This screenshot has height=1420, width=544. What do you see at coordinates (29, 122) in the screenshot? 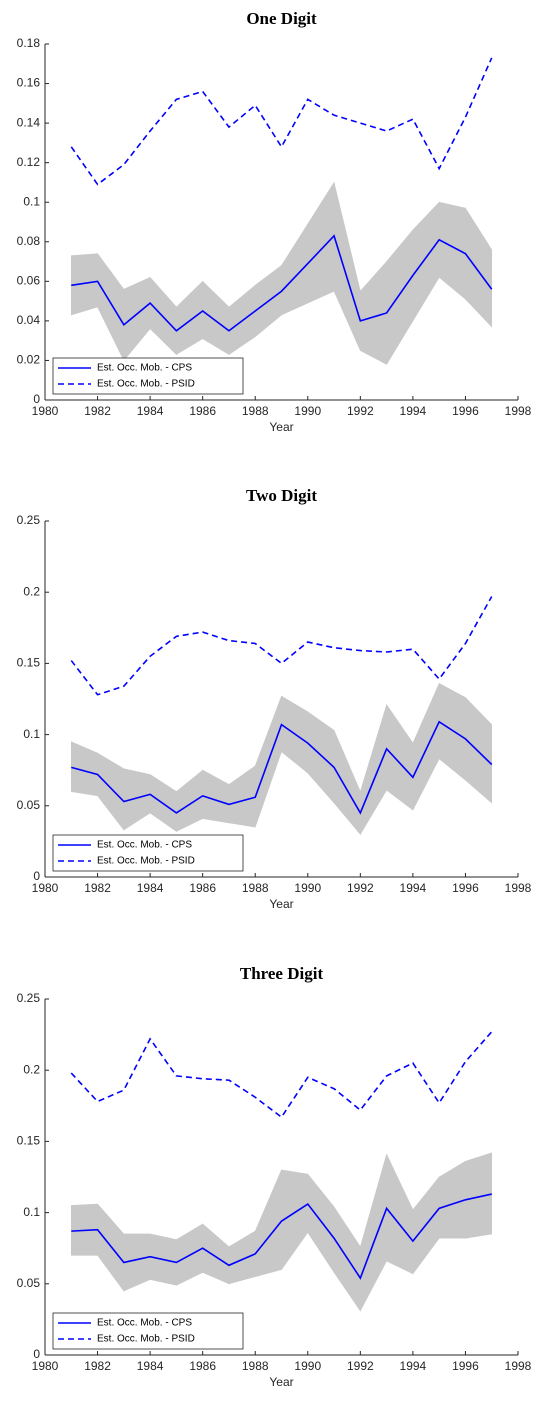
I see `y-tick-label: 0.14` at bounding box center [29, 122].